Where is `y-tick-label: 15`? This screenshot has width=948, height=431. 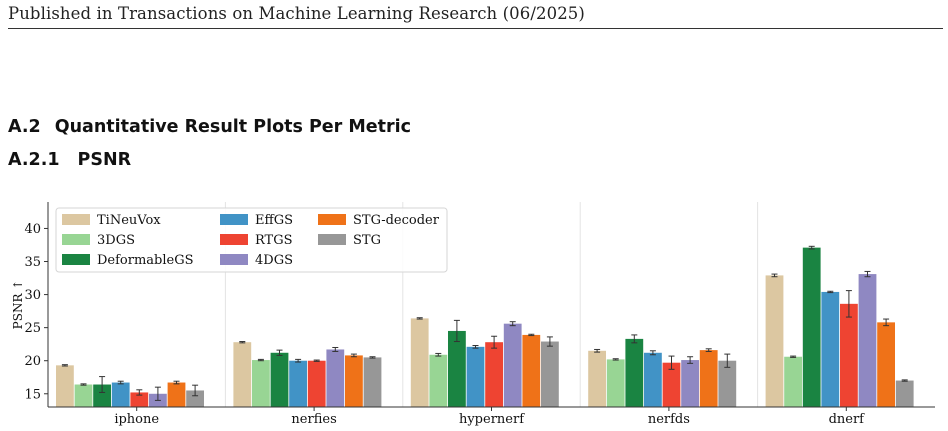
y-tick-label: 15 is located at coordinates (32, 394).